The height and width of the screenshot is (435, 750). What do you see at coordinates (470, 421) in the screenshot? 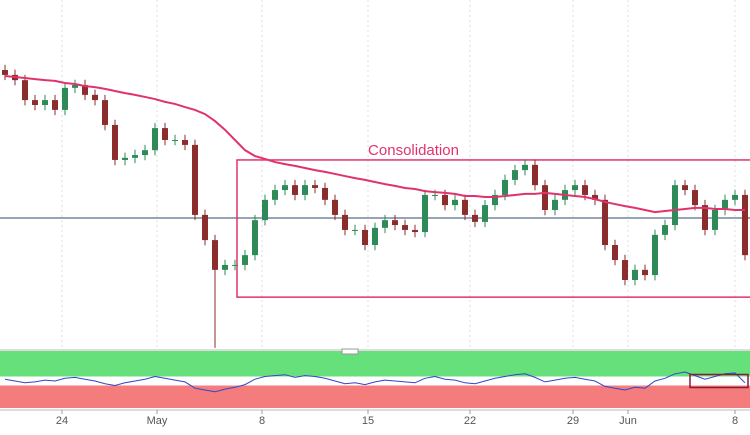
I see `x-tick-label: 22` at bounding box center [470, 421].